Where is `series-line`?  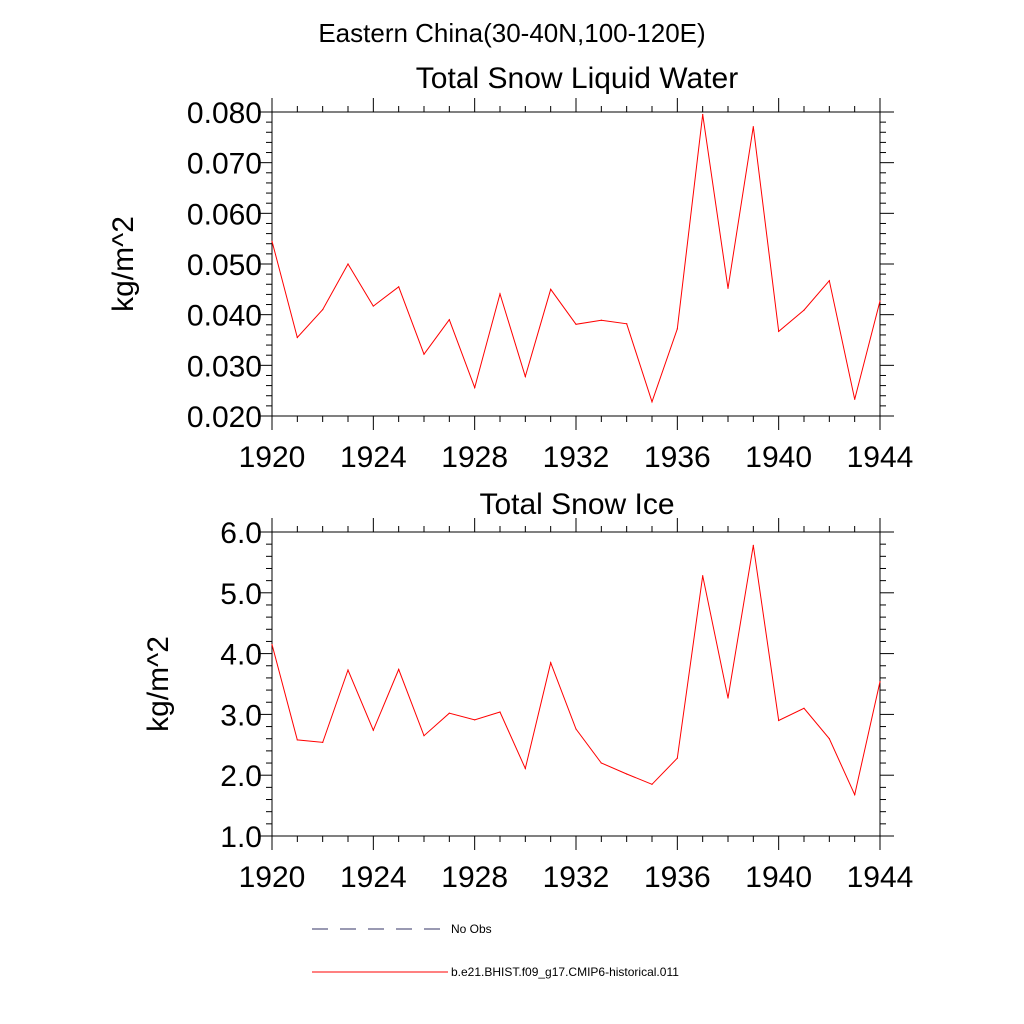
series-line is located at coordinates (576, 671).